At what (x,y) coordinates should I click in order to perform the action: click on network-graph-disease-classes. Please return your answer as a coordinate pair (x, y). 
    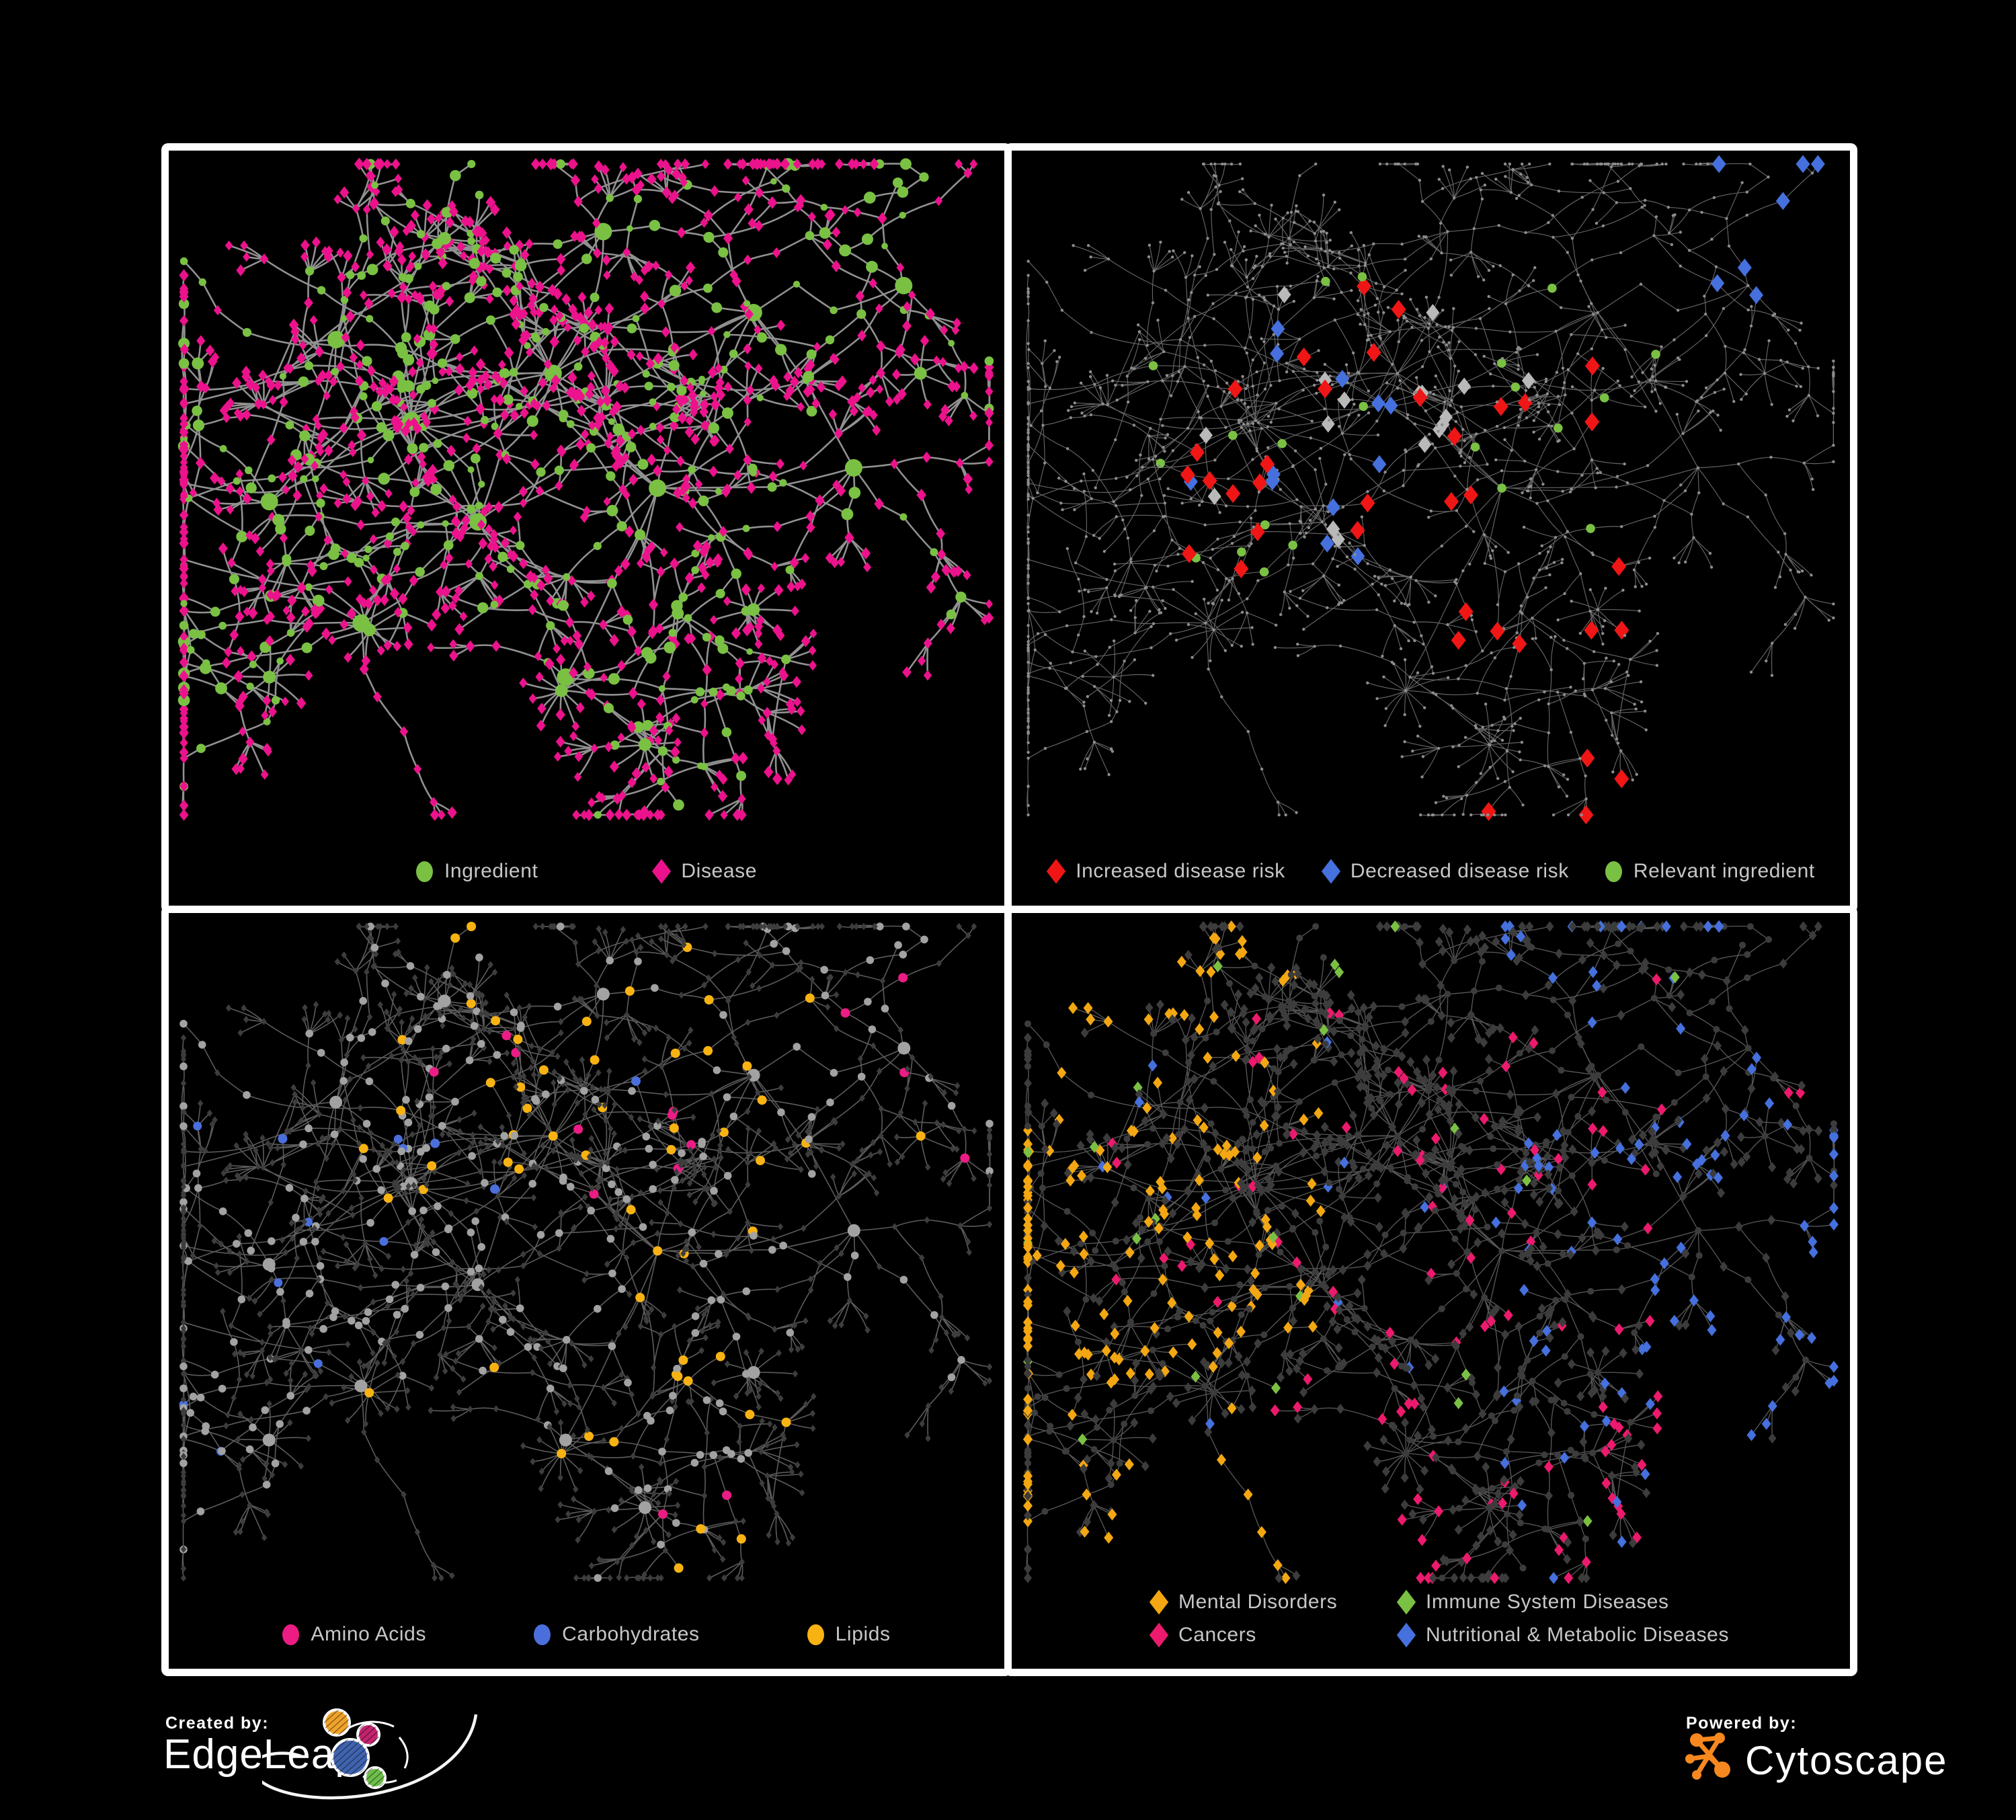
    Looking at the image, I should click on (1431, 1252).